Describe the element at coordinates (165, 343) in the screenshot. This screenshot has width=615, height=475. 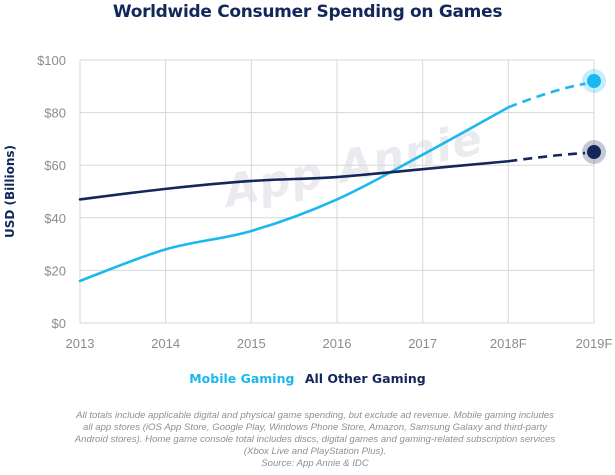
I see `x-tick-label: 2014` at that location.